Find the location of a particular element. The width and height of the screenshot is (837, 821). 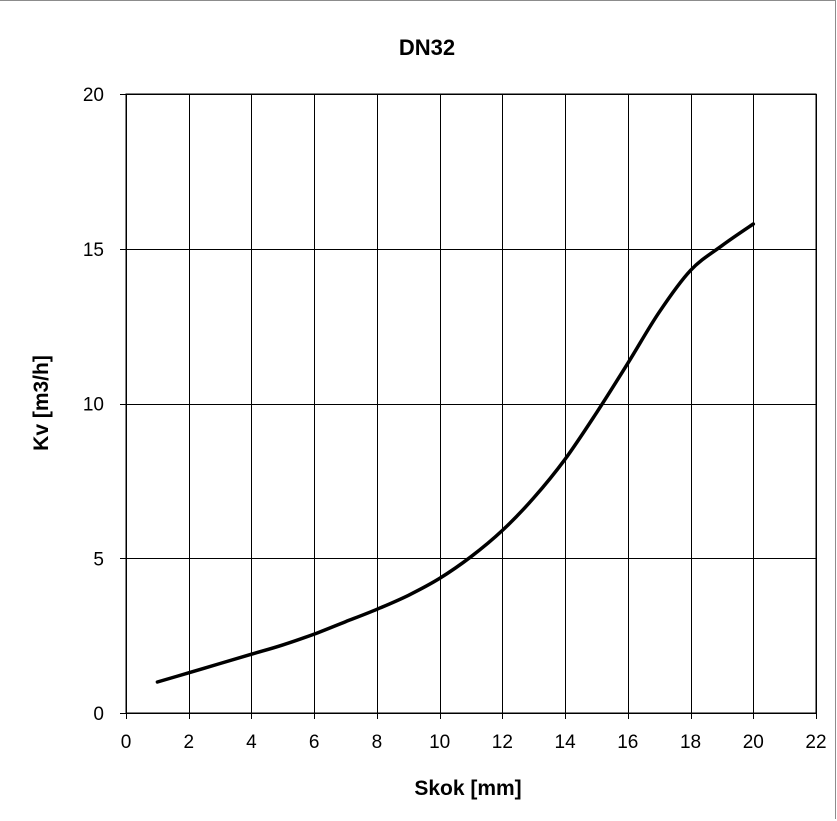

chart-title: DN32 is located at coordinates (427, 47).